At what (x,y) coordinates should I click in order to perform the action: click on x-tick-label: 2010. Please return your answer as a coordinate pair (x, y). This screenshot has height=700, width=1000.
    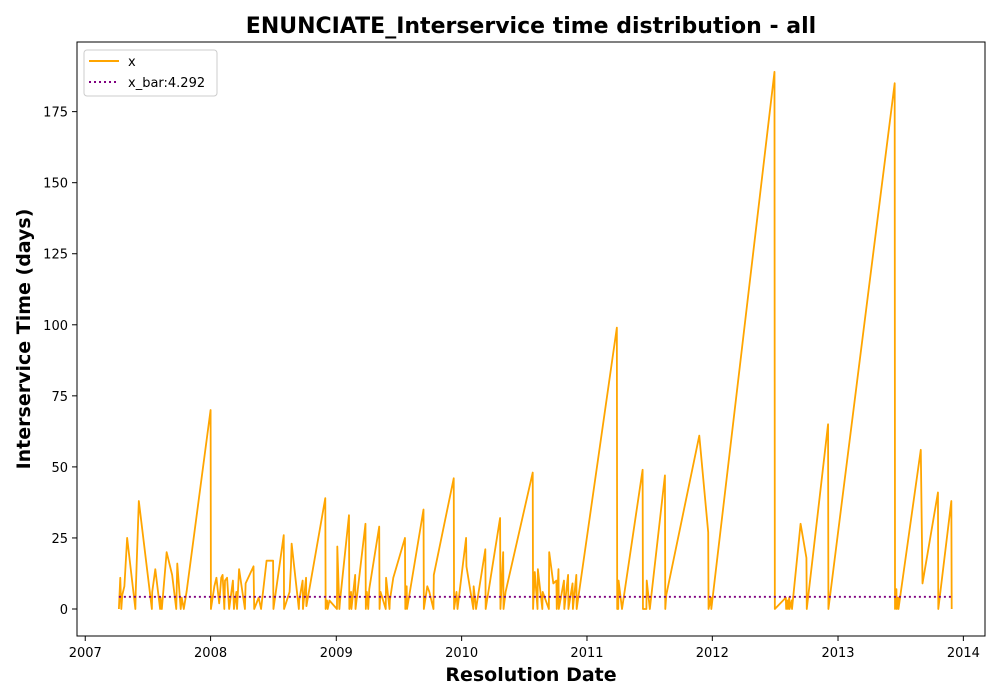
    Looking at the image, I should click on (461, 653).